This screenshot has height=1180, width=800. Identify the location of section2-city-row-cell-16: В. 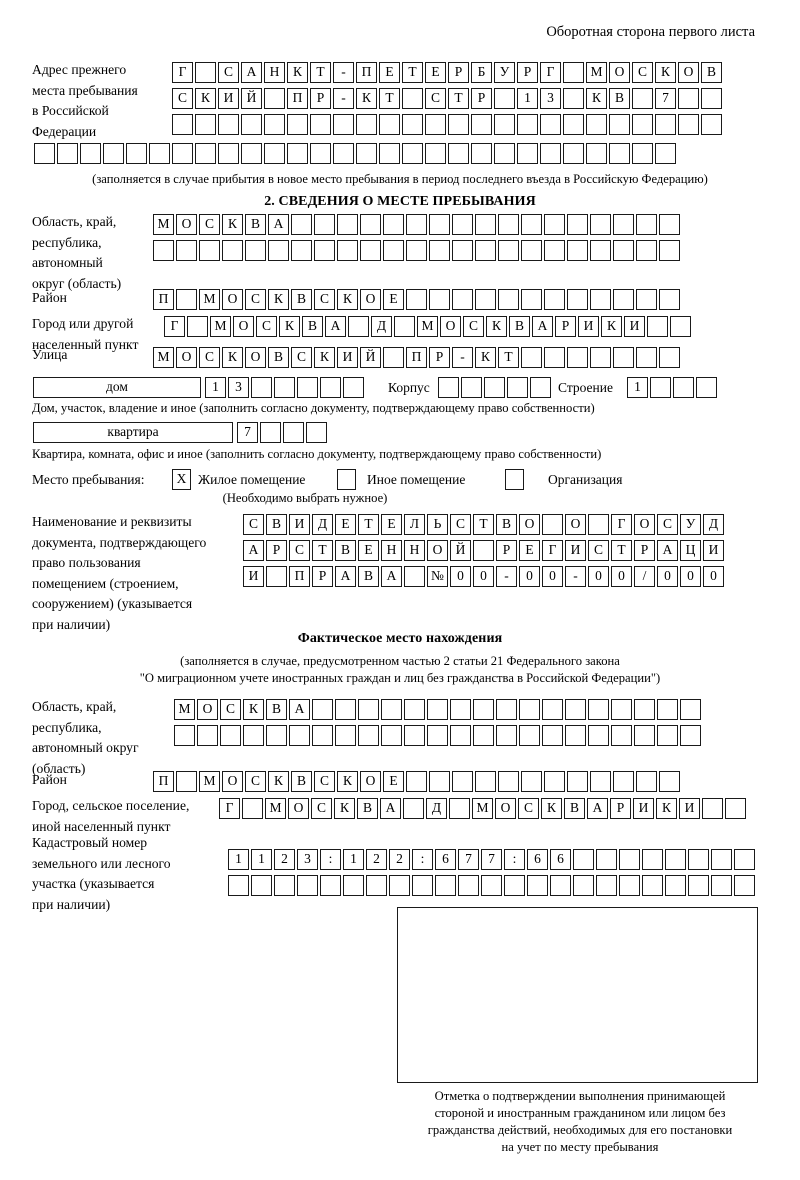
(519, 326).